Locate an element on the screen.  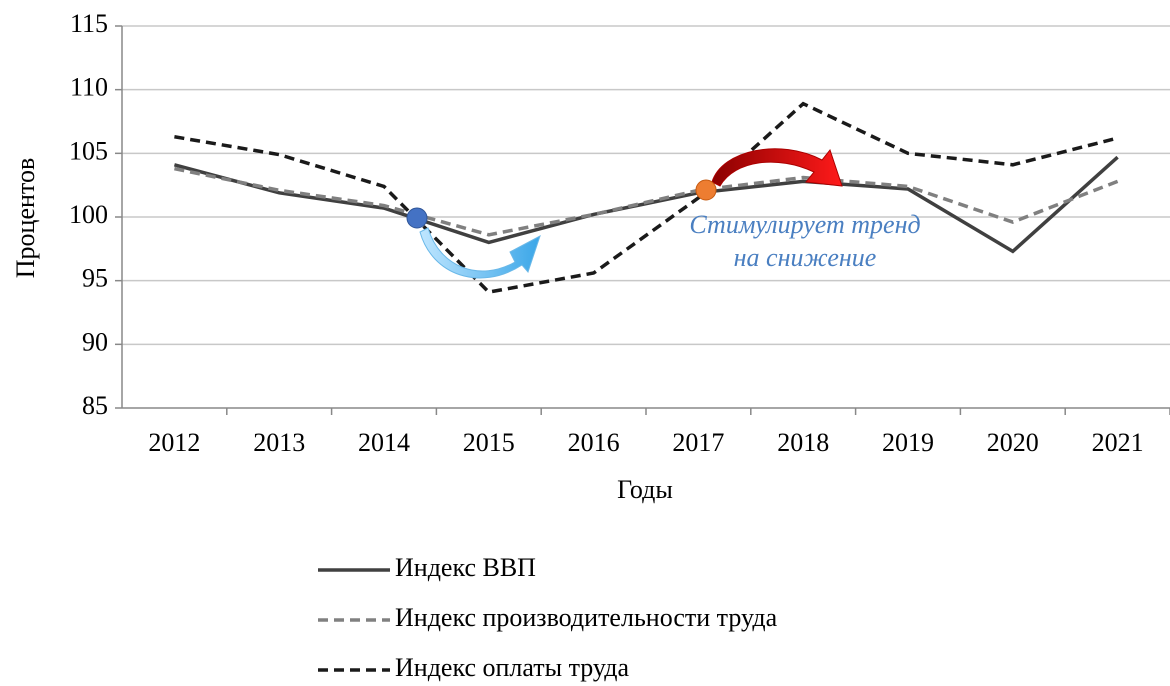
y-tick-label: 105 is located at coordinates (88, 150).